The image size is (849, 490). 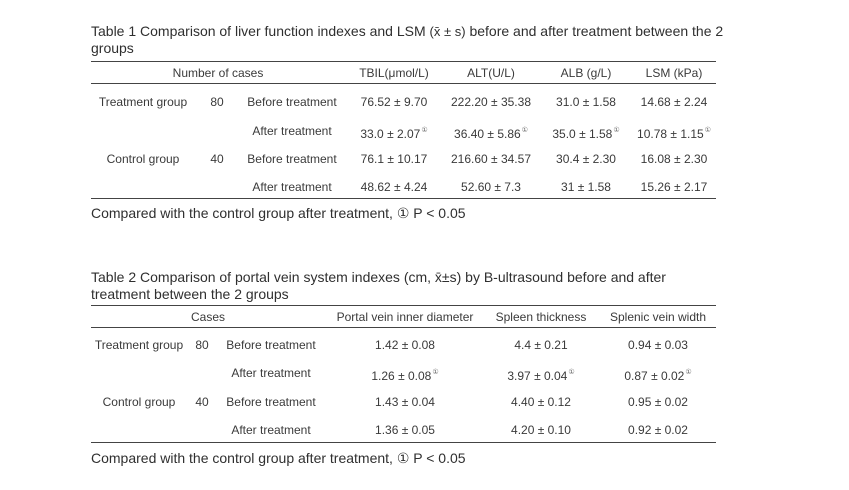 What do you see at coordinates (654, 376) in the screenshot?
I see `value-text: 0.87 ± 0.02` at bounding box center [654, 376].